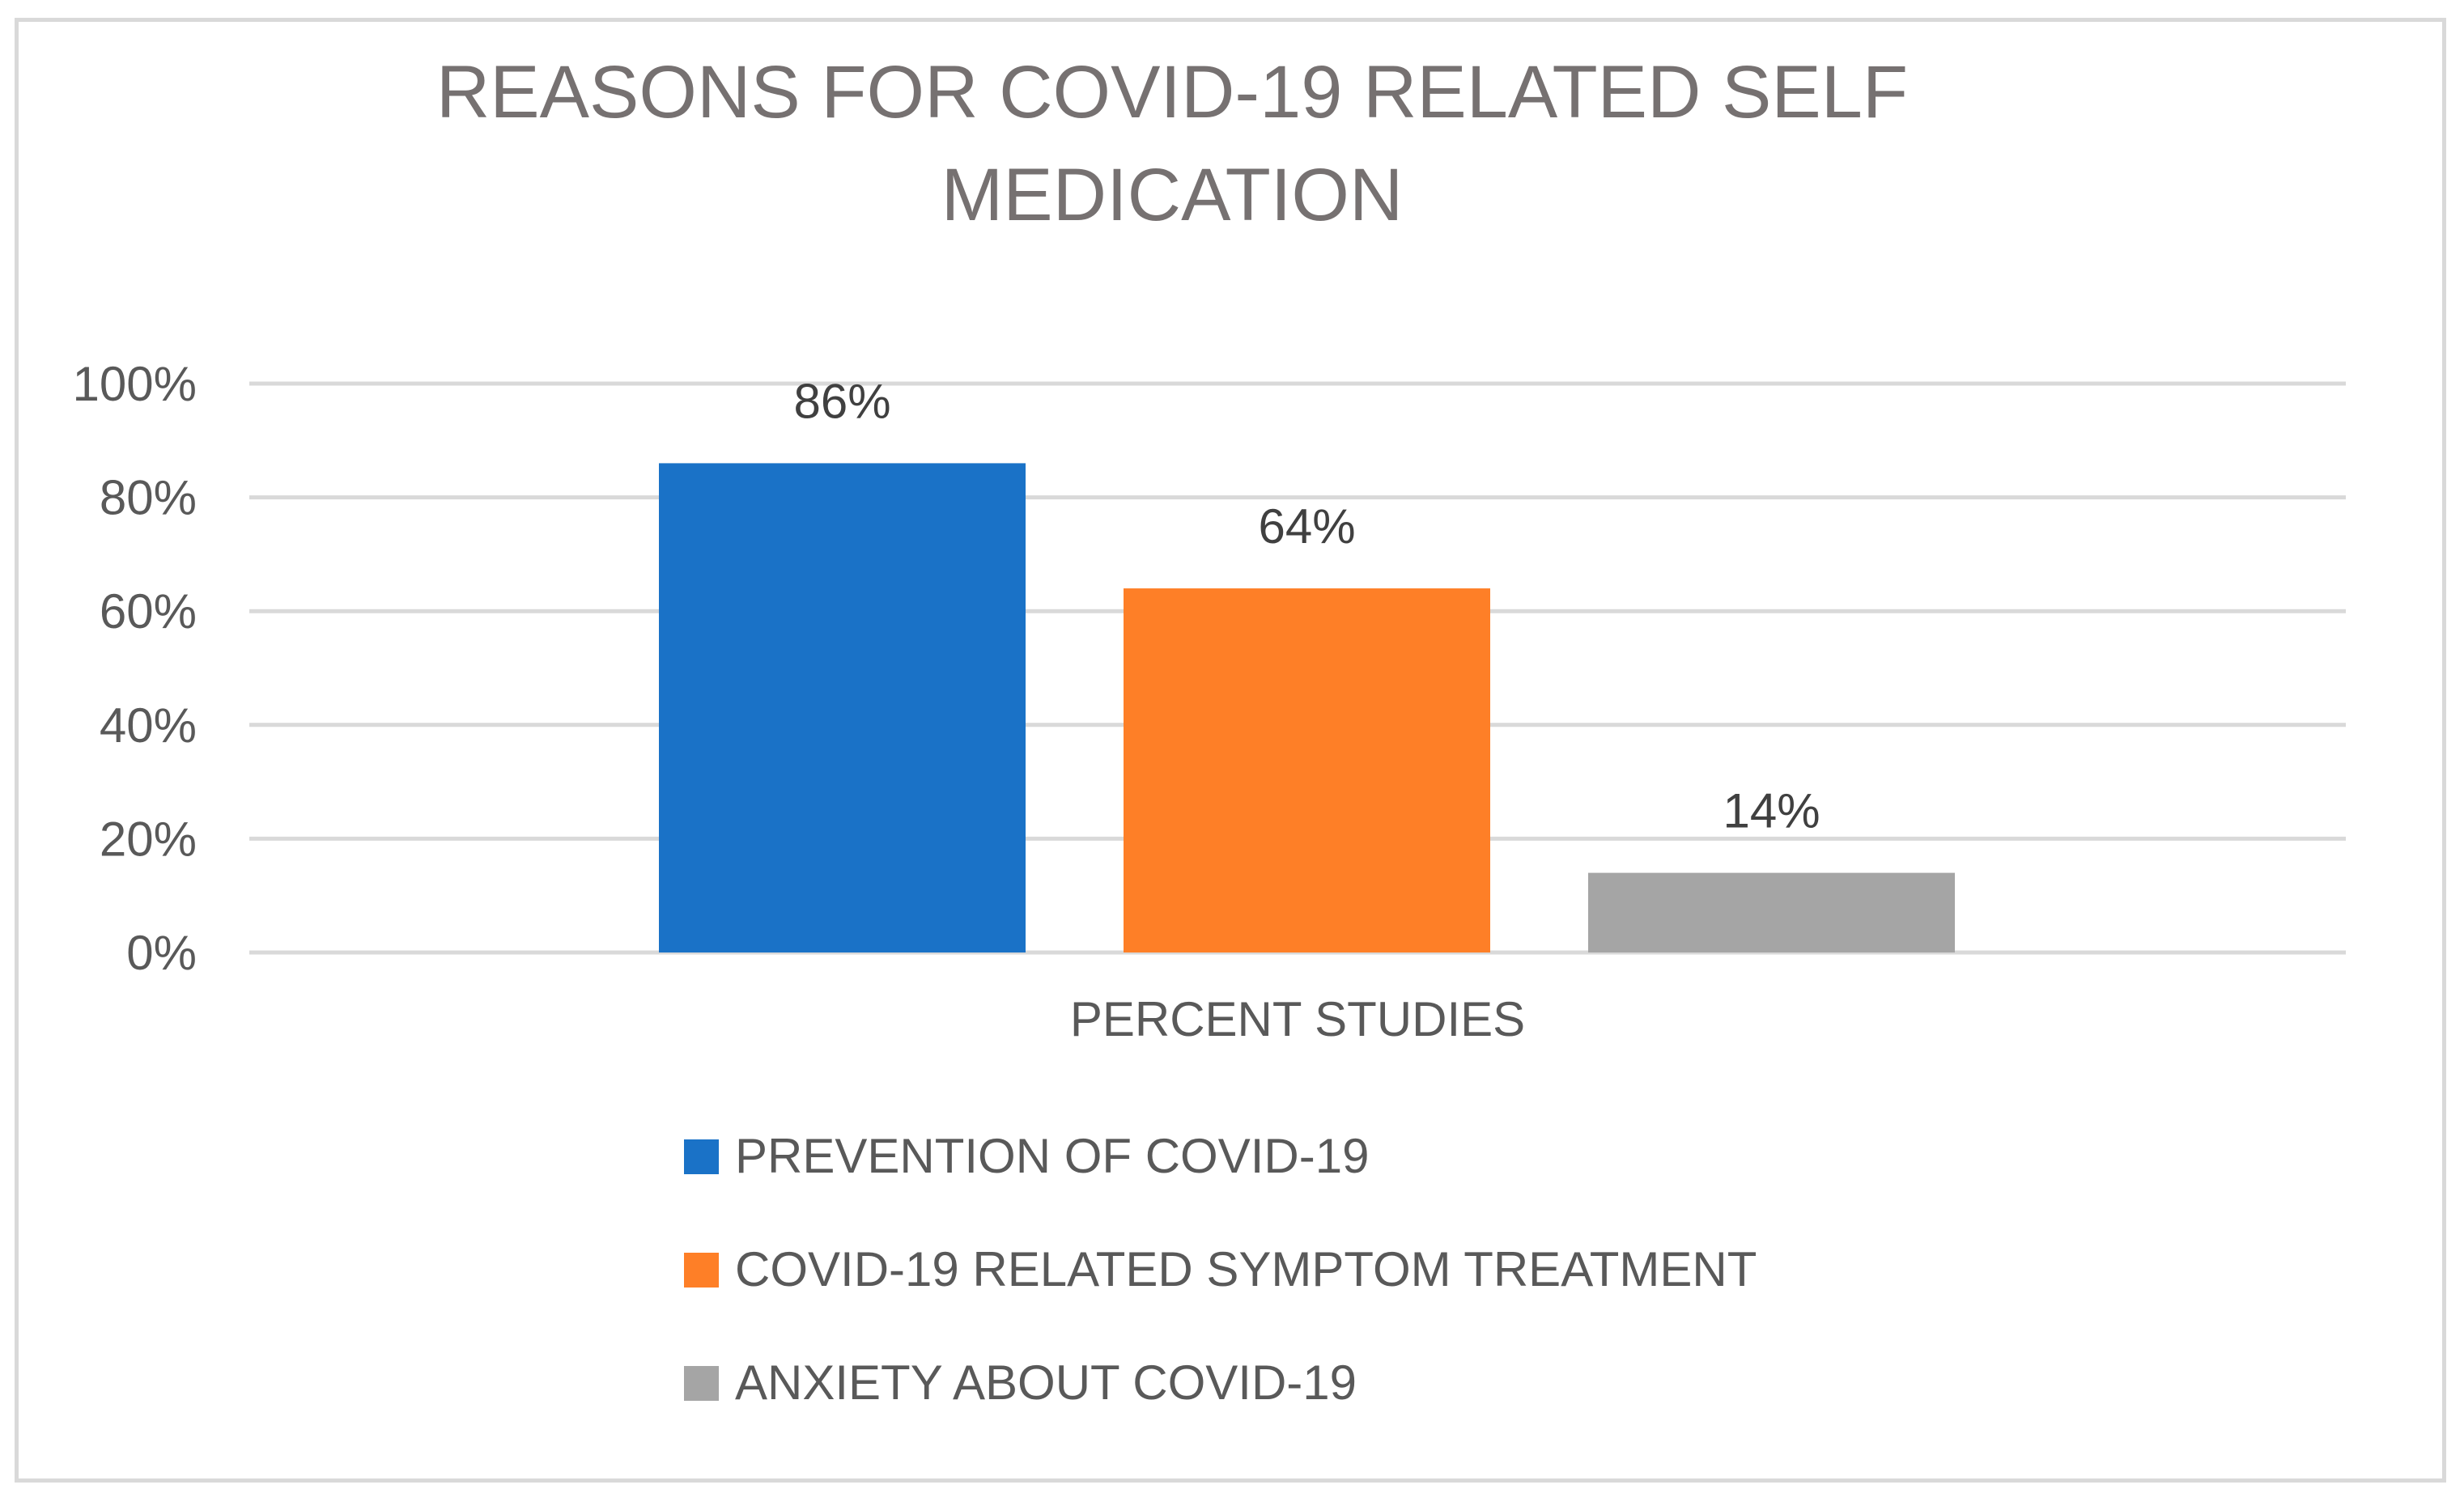  I want to click on y-axis-tick-labels: 0% 20% 40% 60% 80% 100%, so click(135, 668).